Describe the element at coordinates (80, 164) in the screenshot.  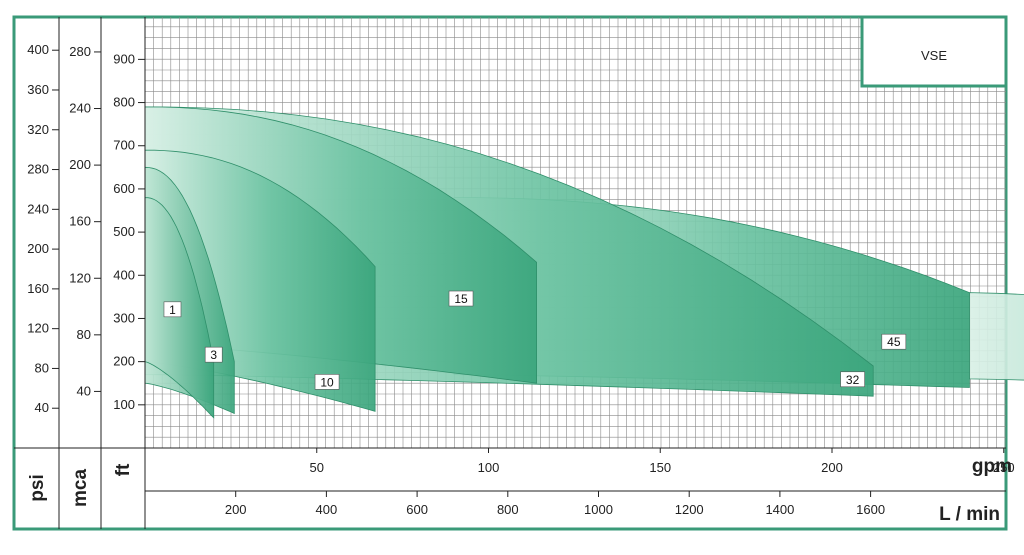
I see `mca-tick-label: 200` at that location.